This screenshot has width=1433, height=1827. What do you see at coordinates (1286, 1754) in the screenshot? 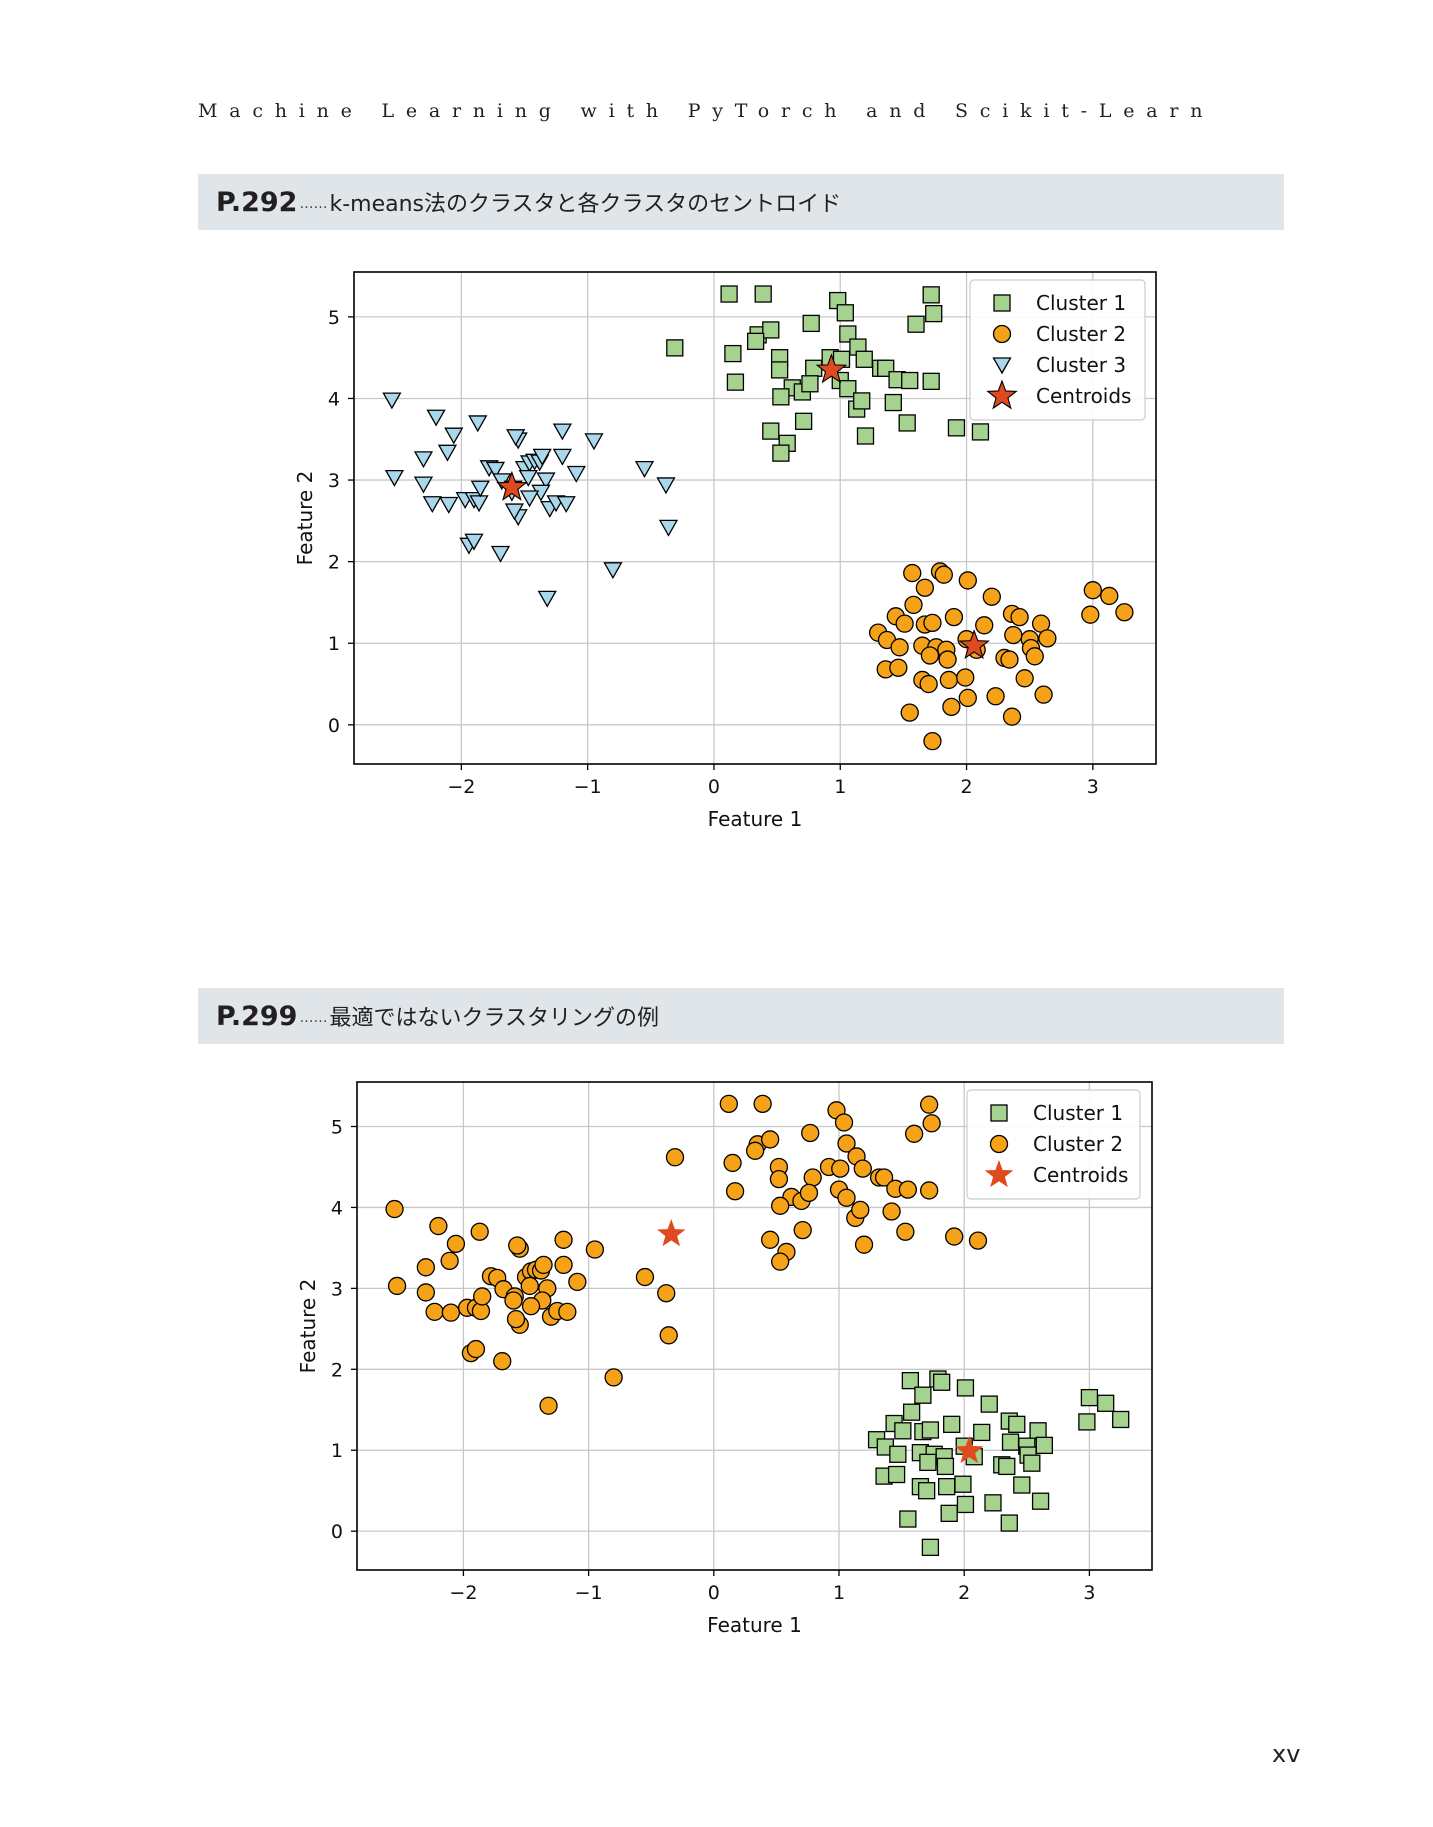
I see `page-number: xv` at bounding box center [1286, 1754].